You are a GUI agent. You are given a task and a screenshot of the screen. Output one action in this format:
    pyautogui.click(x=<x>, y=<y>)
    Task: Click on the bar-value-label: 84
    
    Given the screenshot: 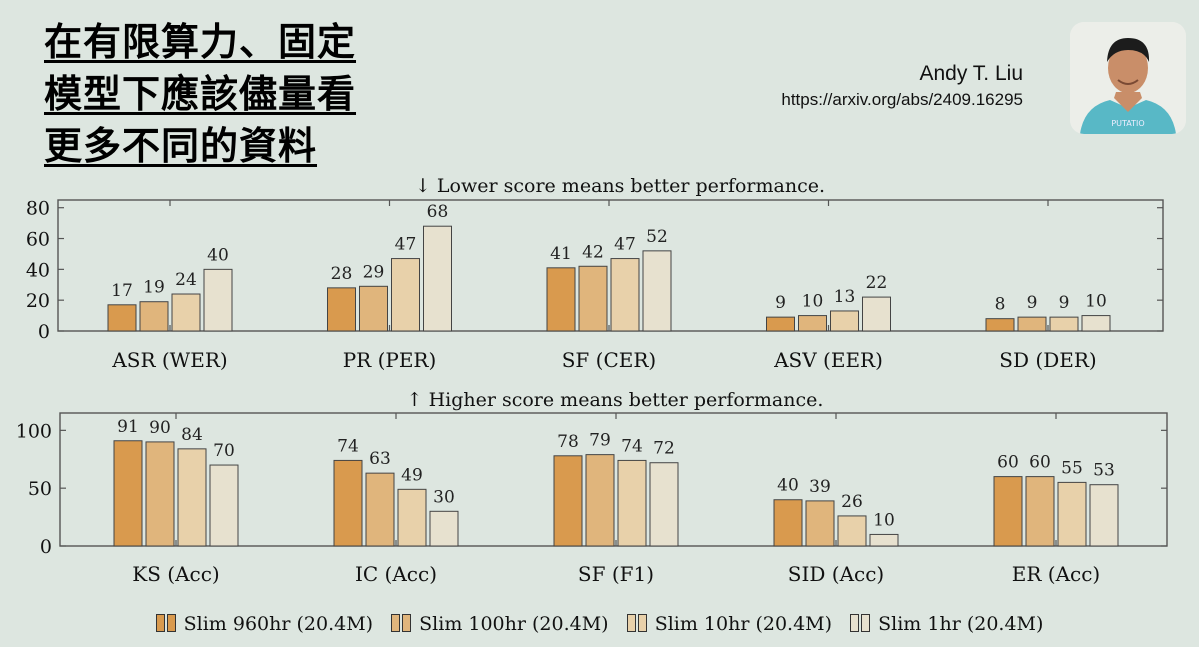 What is the action you would take?
    pyautogui.click(x=192, y=435)
    